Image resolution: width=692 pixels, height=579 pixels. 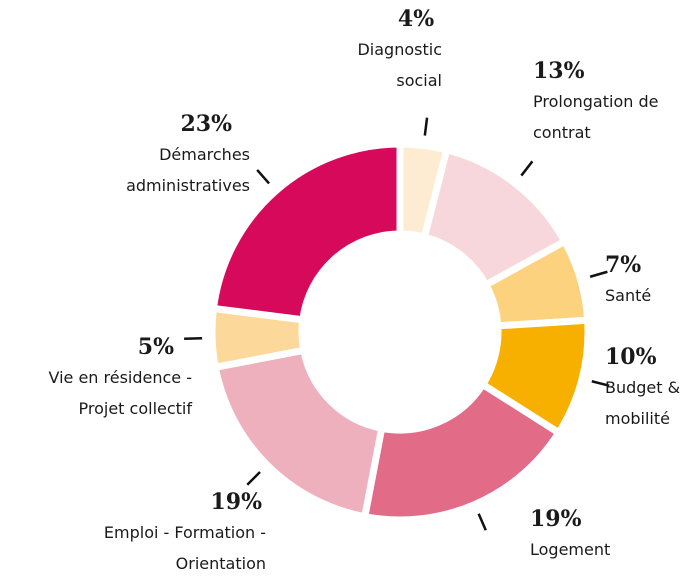 I want to click on segment-label: 5% Vie en résidence - Projet collectif, so click(x=96, y=378).